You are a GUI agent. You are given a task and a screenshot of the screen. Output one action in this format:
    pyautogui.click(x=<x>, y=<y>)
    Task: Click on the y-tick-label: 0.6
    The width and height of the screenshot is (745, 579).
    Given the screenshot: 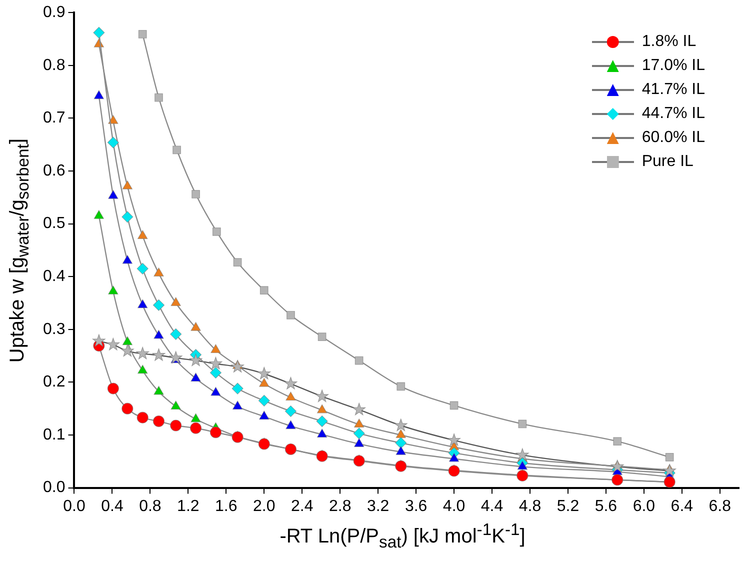 What is the action you would take?
    pyautogui.click(x=54, y=171)
    